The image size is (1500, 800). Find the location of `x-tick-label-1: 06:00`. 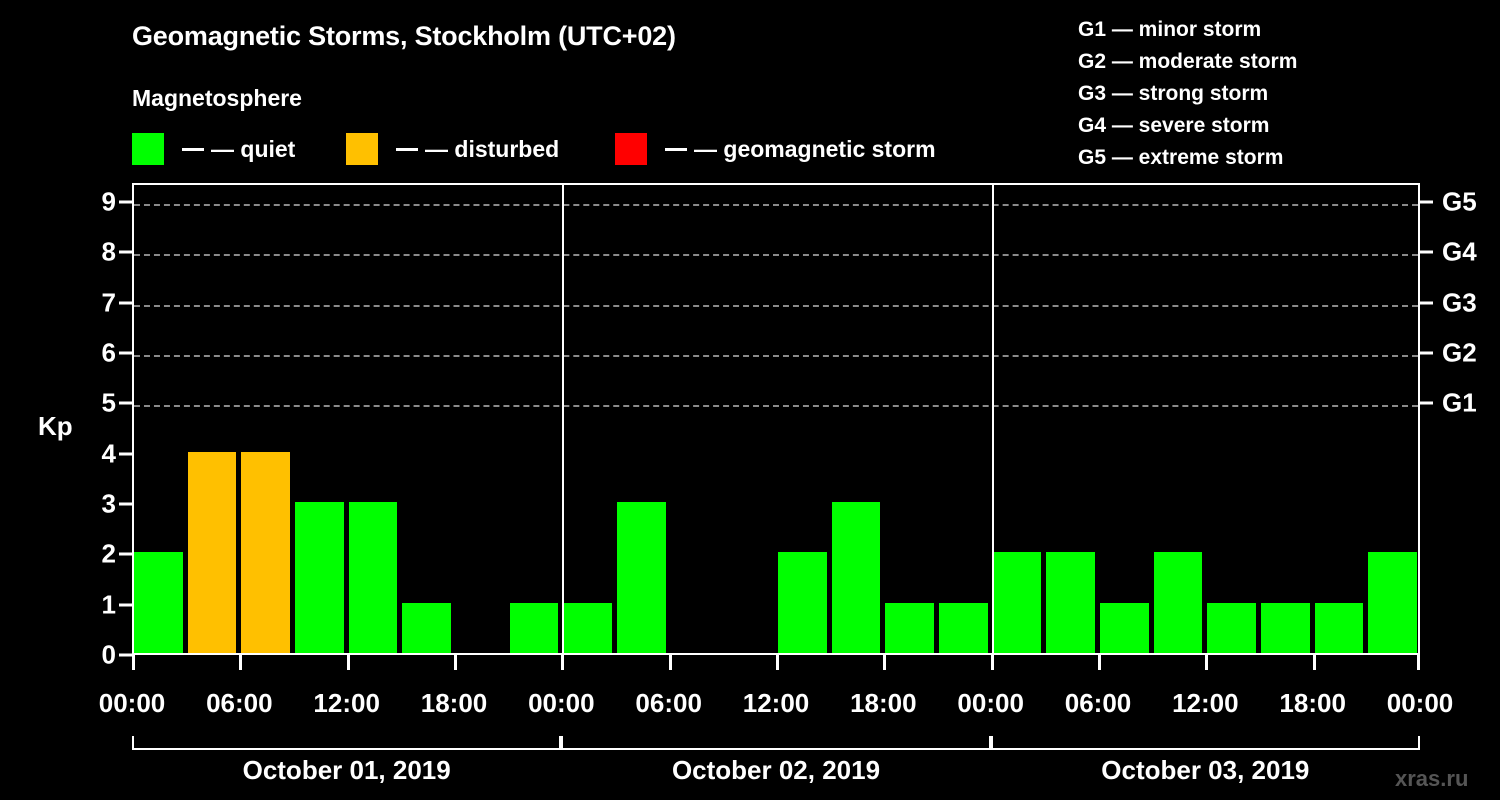

x-tick-label-1: 06:00 is located at coordinates (239, 703).